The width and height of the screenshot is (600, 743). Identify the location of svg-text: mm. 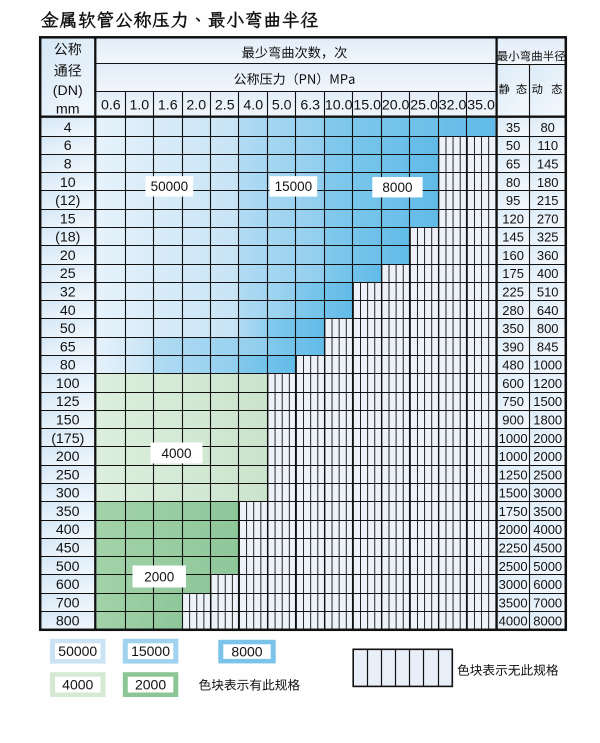
(68, 109).